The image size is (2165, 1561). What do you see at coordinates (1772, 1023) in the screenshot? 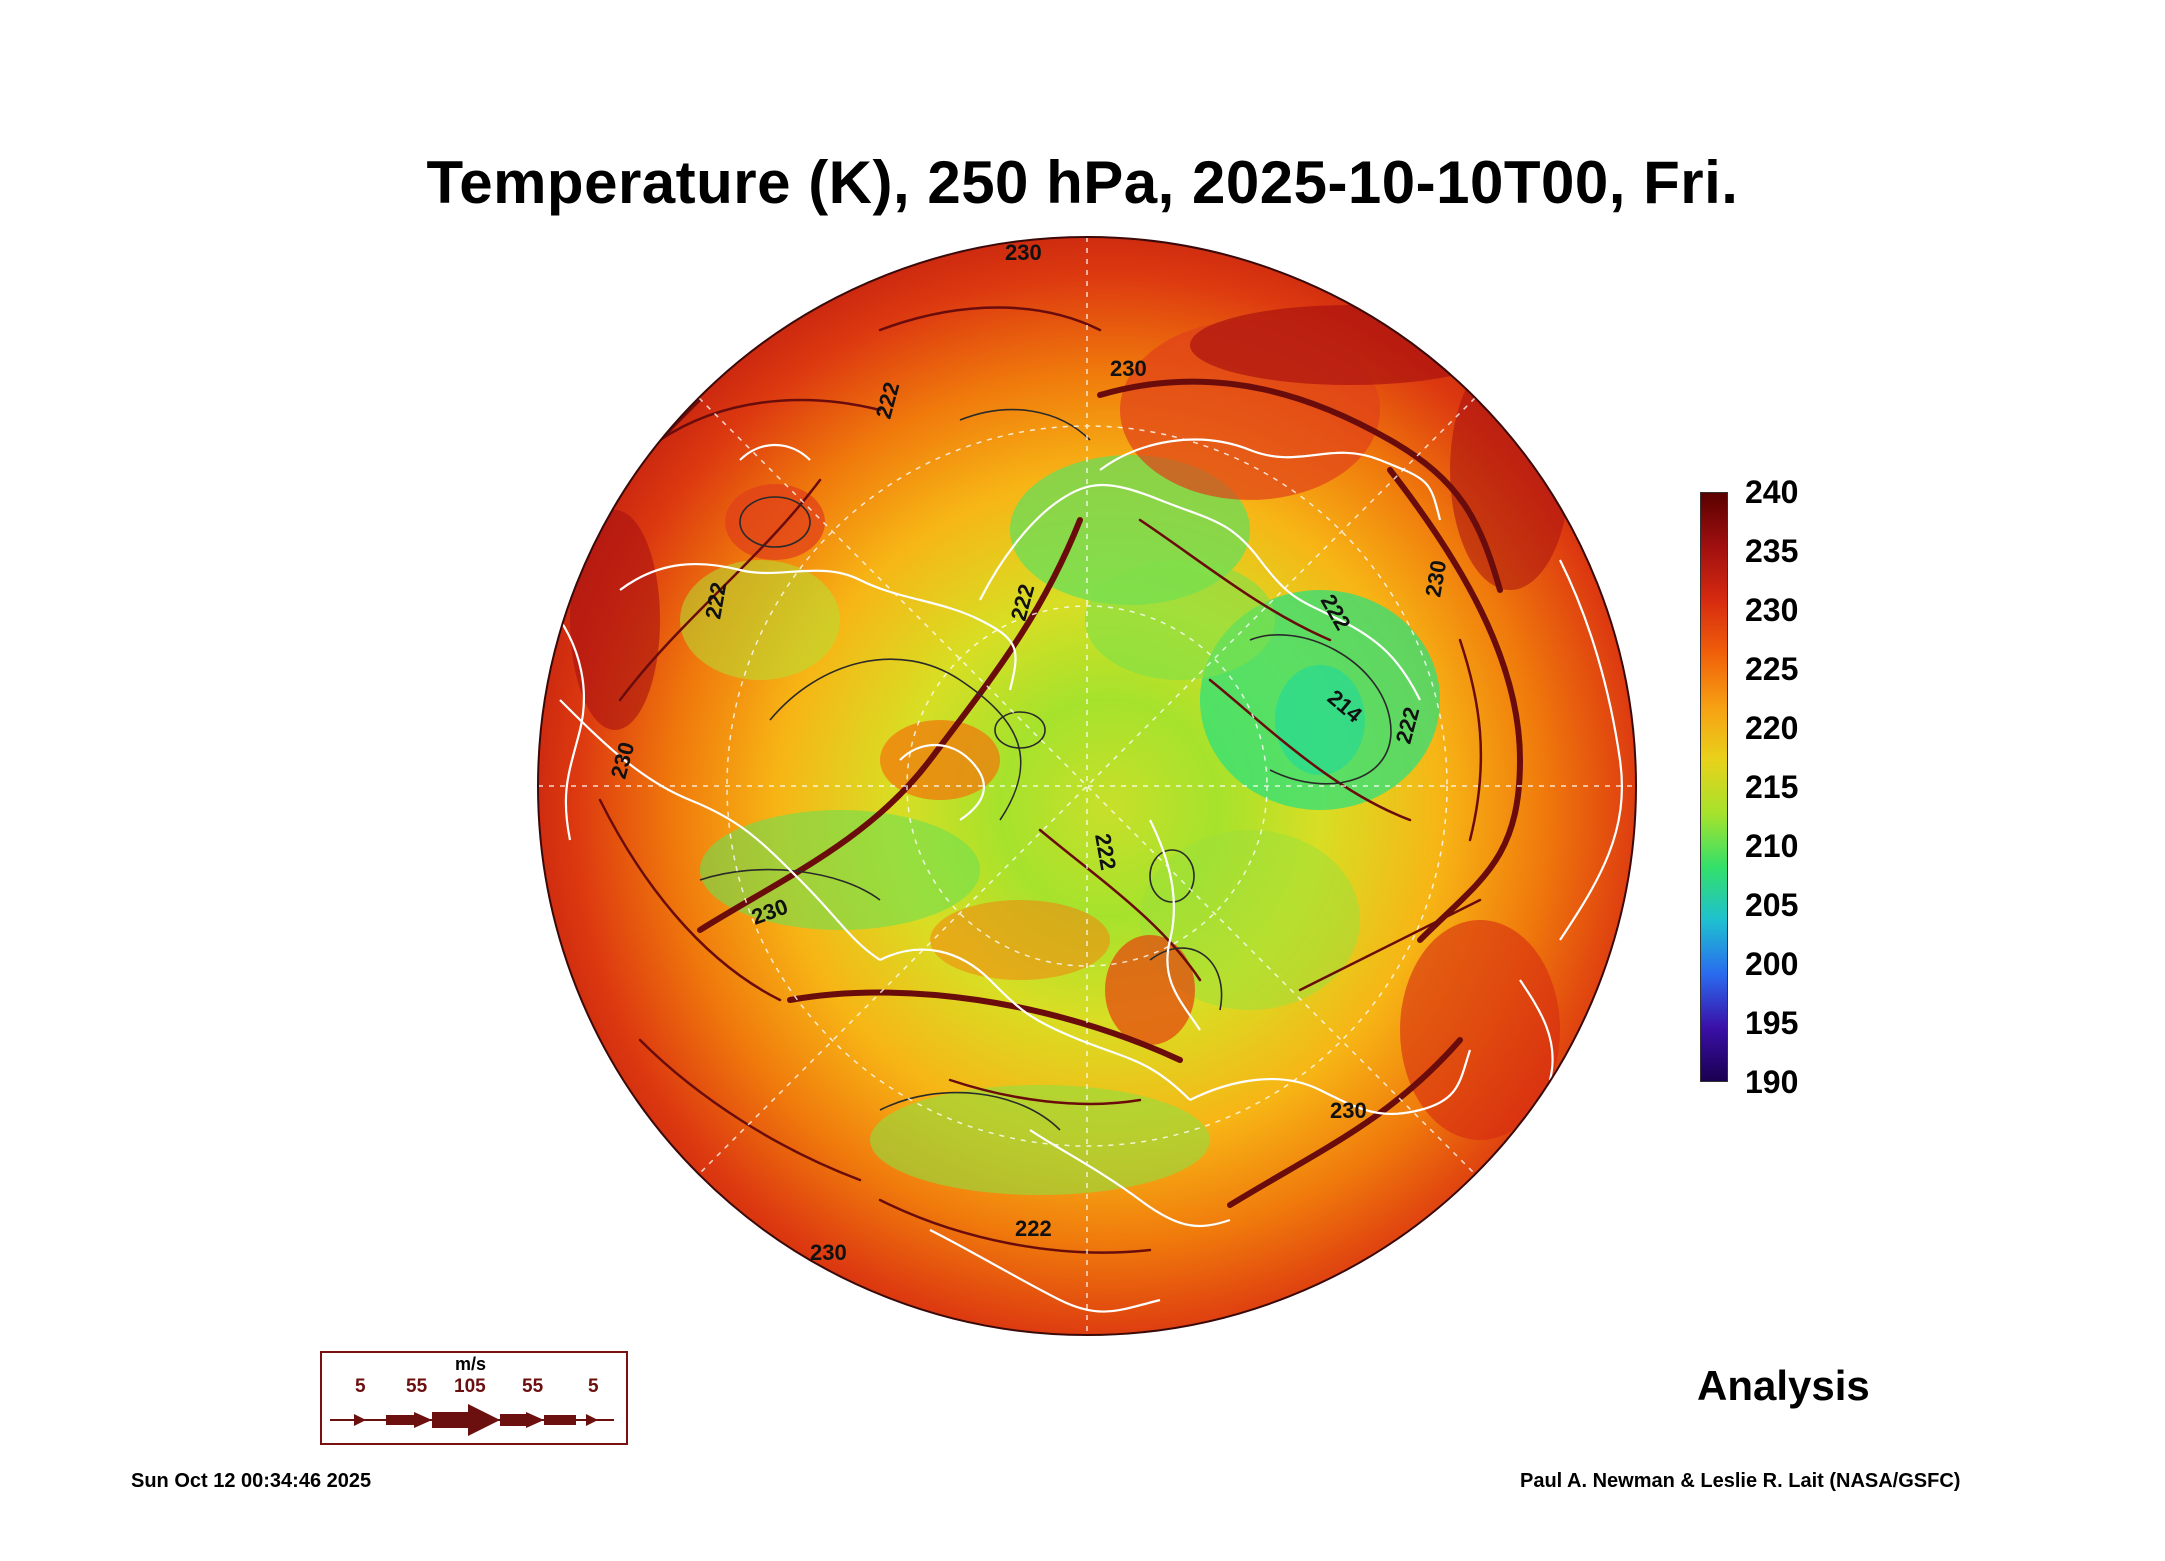
I see `colorbar-label: 195` at bounding box center [1772, 1023].